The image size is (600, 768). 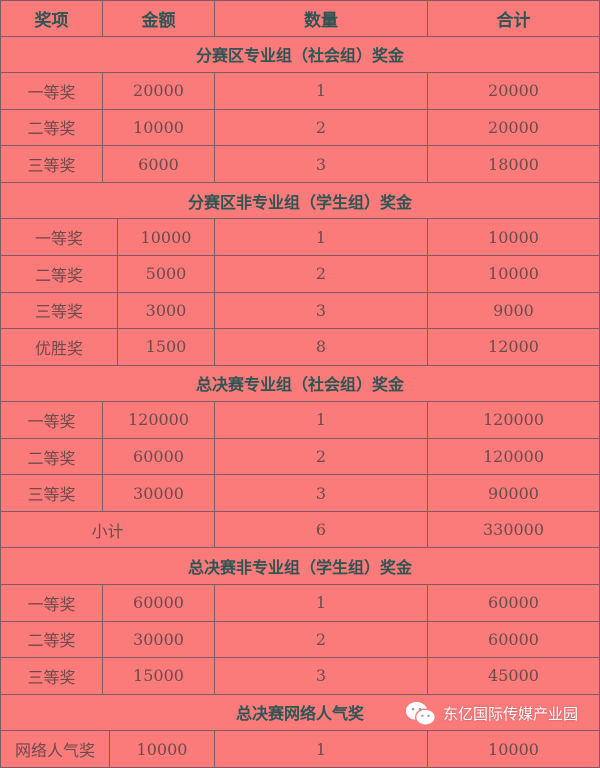 What do you see at coordinates (321, 529) in the screenshot?
I see `subtotal-count: 6` at bounding box center [321, 529].